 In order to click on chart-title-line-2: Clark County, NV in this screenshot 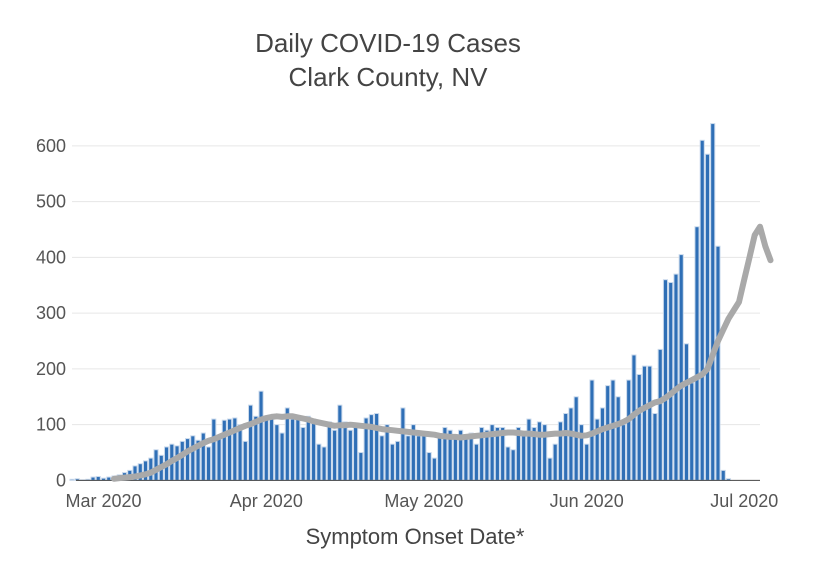, I will do `click(389, 77)`.